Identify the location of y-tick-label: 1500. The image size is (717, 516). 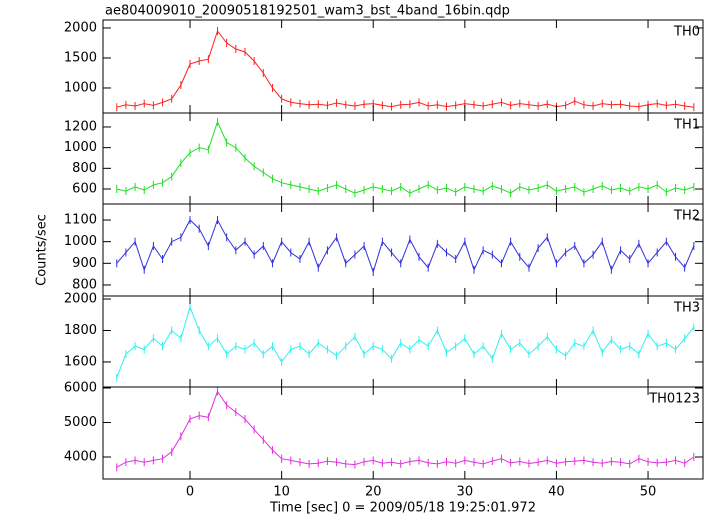
(80, 57).